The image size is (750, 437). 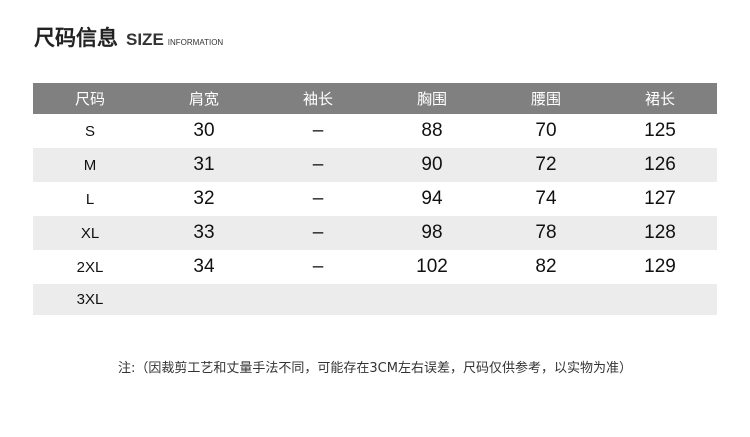 What do you see at coordinates (432, 98) in the screenshot?
I see `column-header: 胸围` at bounding box center [432, 98].